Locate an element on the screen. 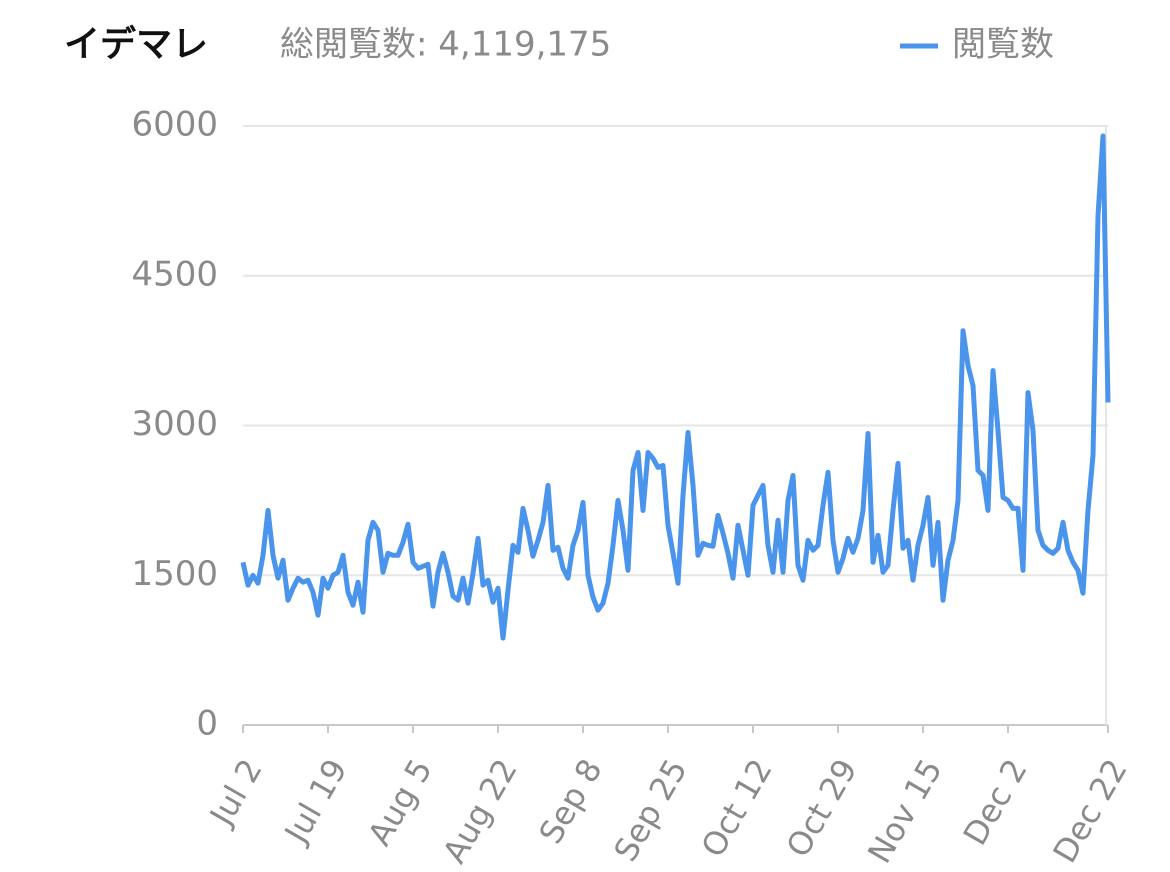  x-tick-label: Jul 2 is located at coordinates (235, 793).